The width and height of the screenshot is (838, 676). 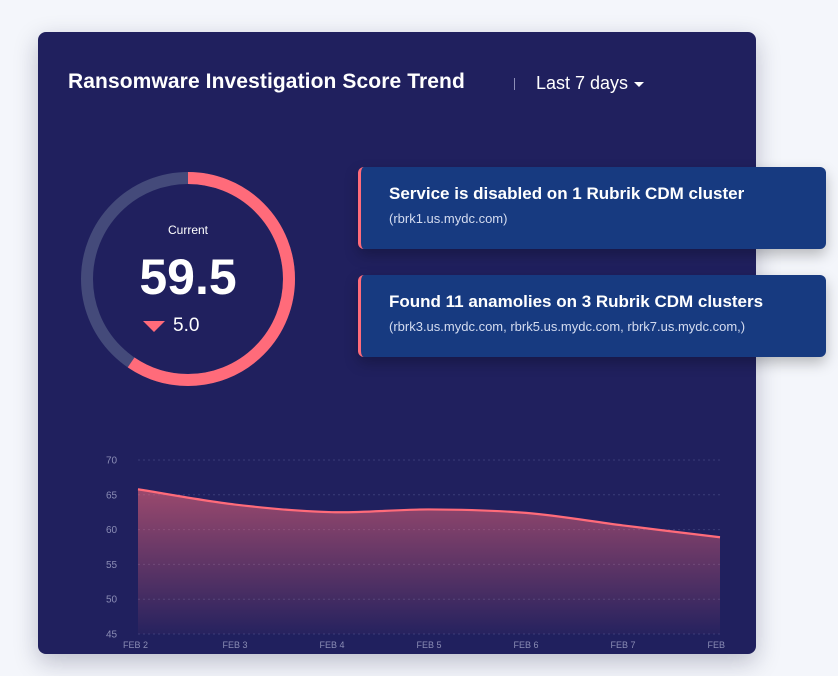 I want to click on current-score-value: 59.5, so click(x=188, y=277).